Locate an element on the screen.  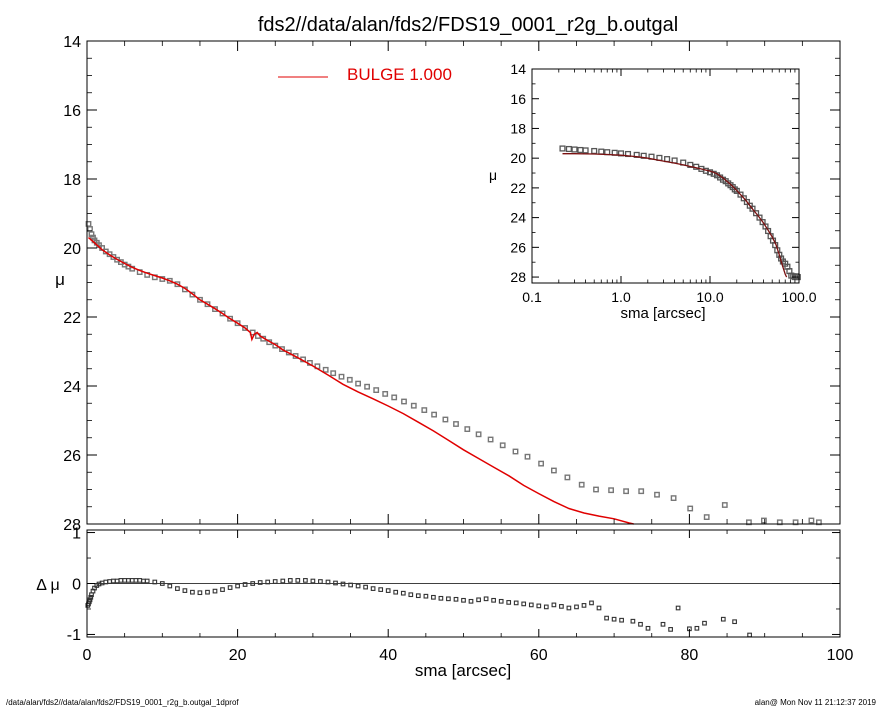
inset-plot-frame is located at coordinates (665, 176).